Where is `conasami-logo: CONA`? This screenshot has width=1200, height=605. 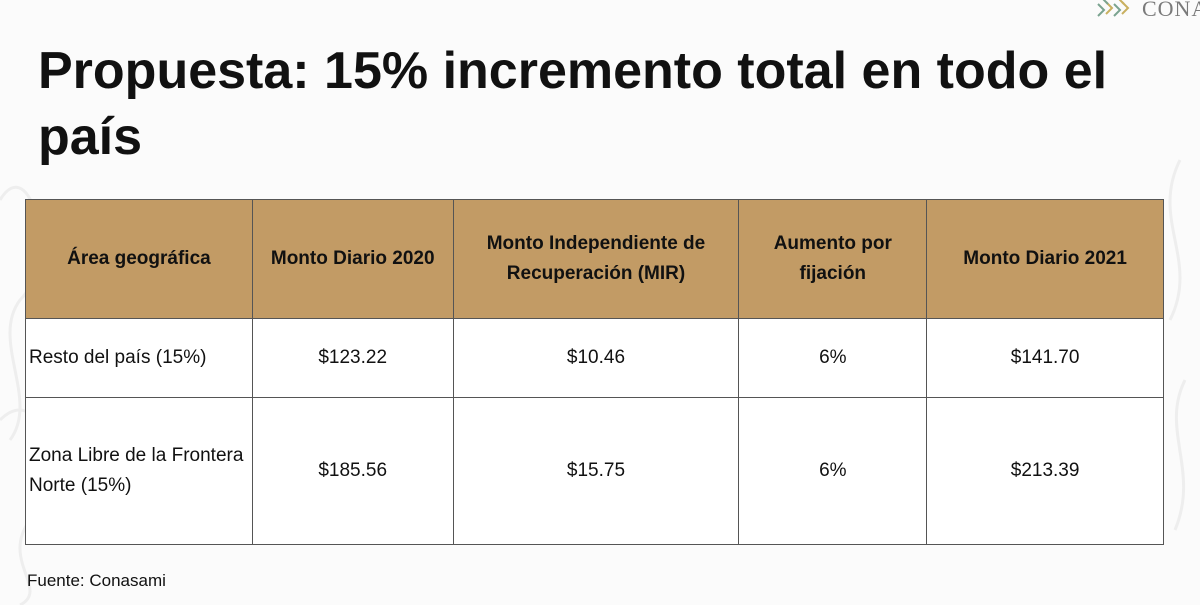 conasami-logo: CONA is located at coordinates (1147, 11).